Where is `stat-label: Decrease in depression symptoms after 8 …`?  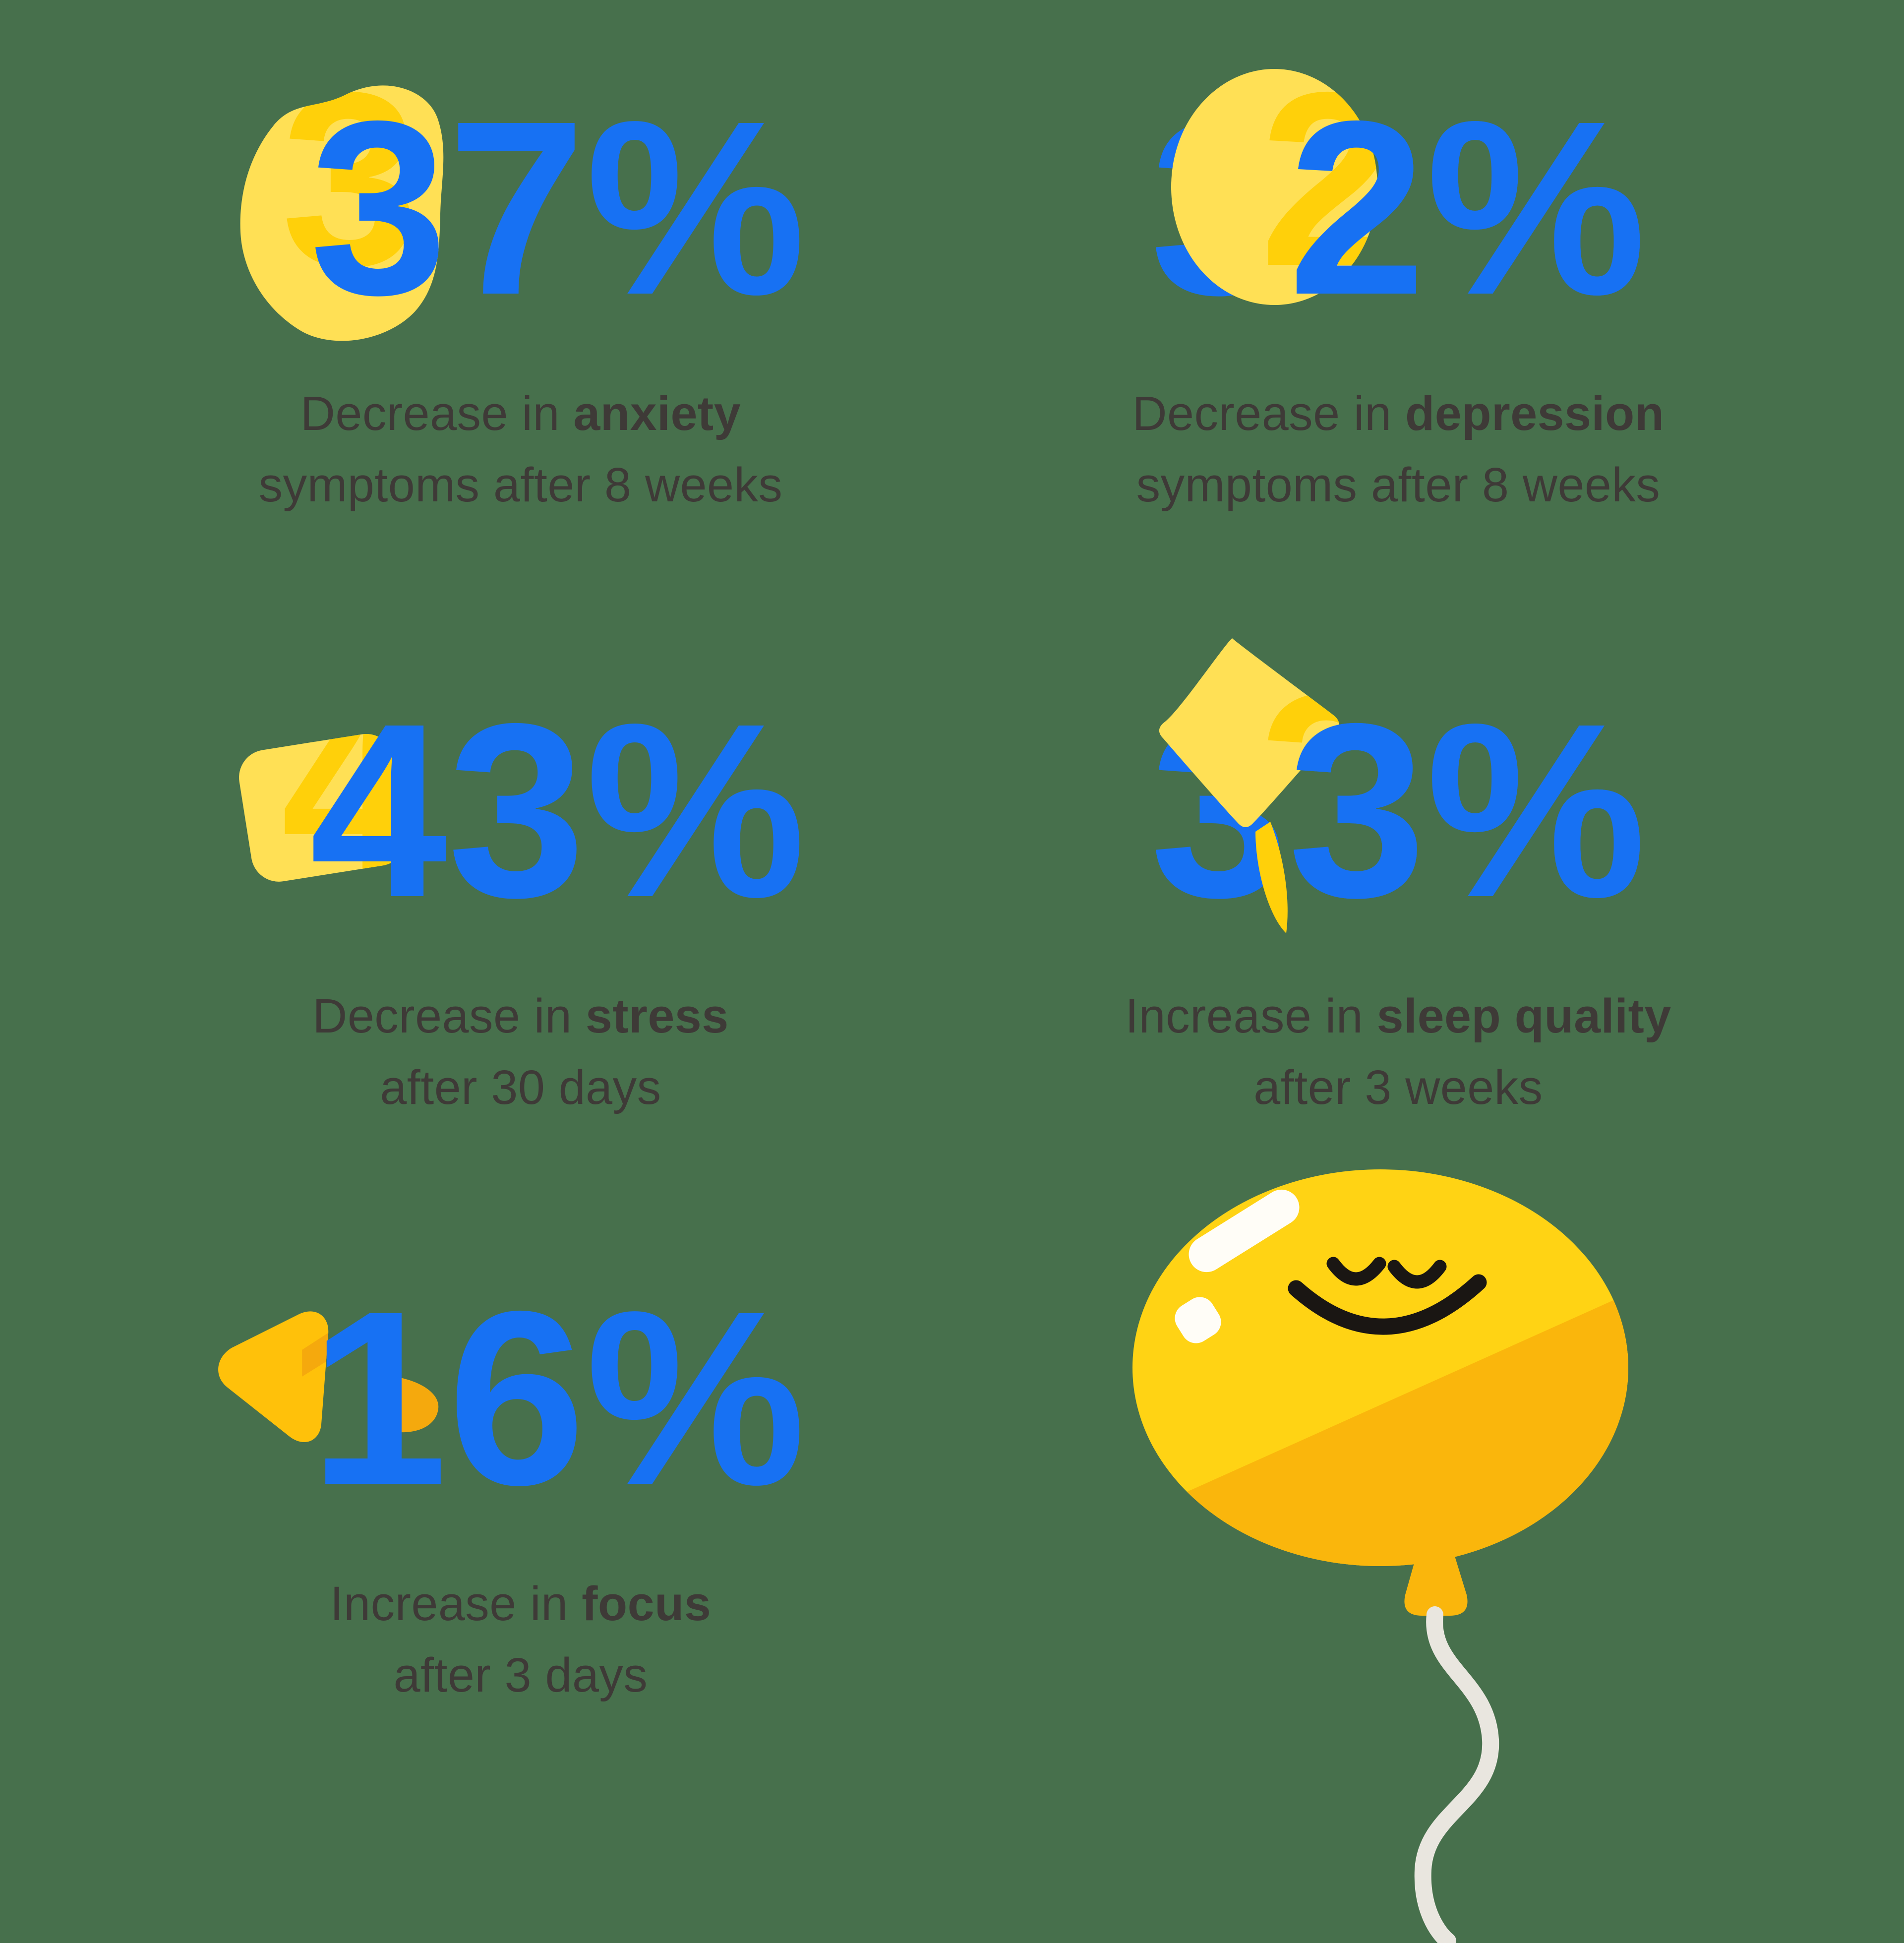 stat-label: Decrease in depression symptoms after 8 … is located at coordinates (1398, 449).